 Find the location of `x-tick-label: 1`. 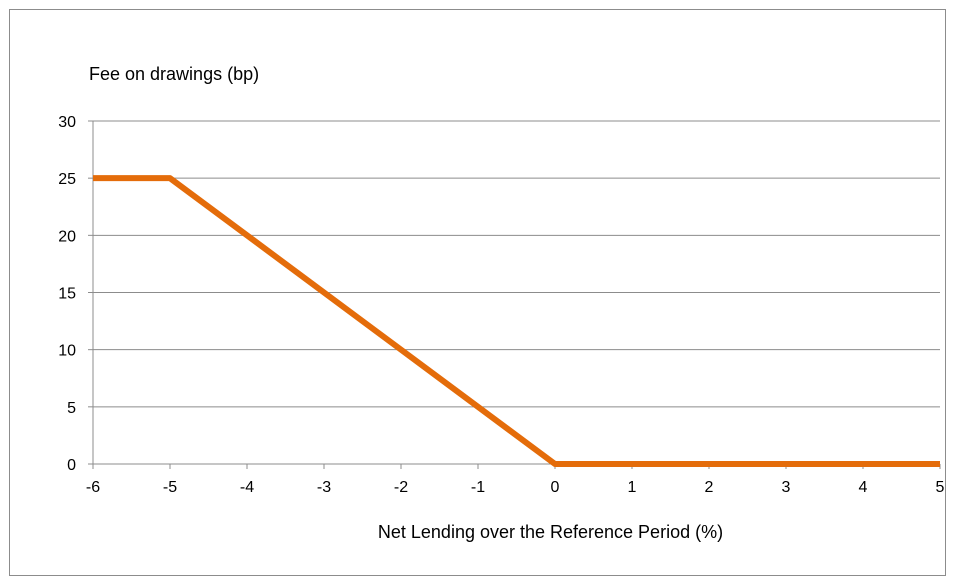

x-tick-label: 1 is located at coordinates (632, 487).